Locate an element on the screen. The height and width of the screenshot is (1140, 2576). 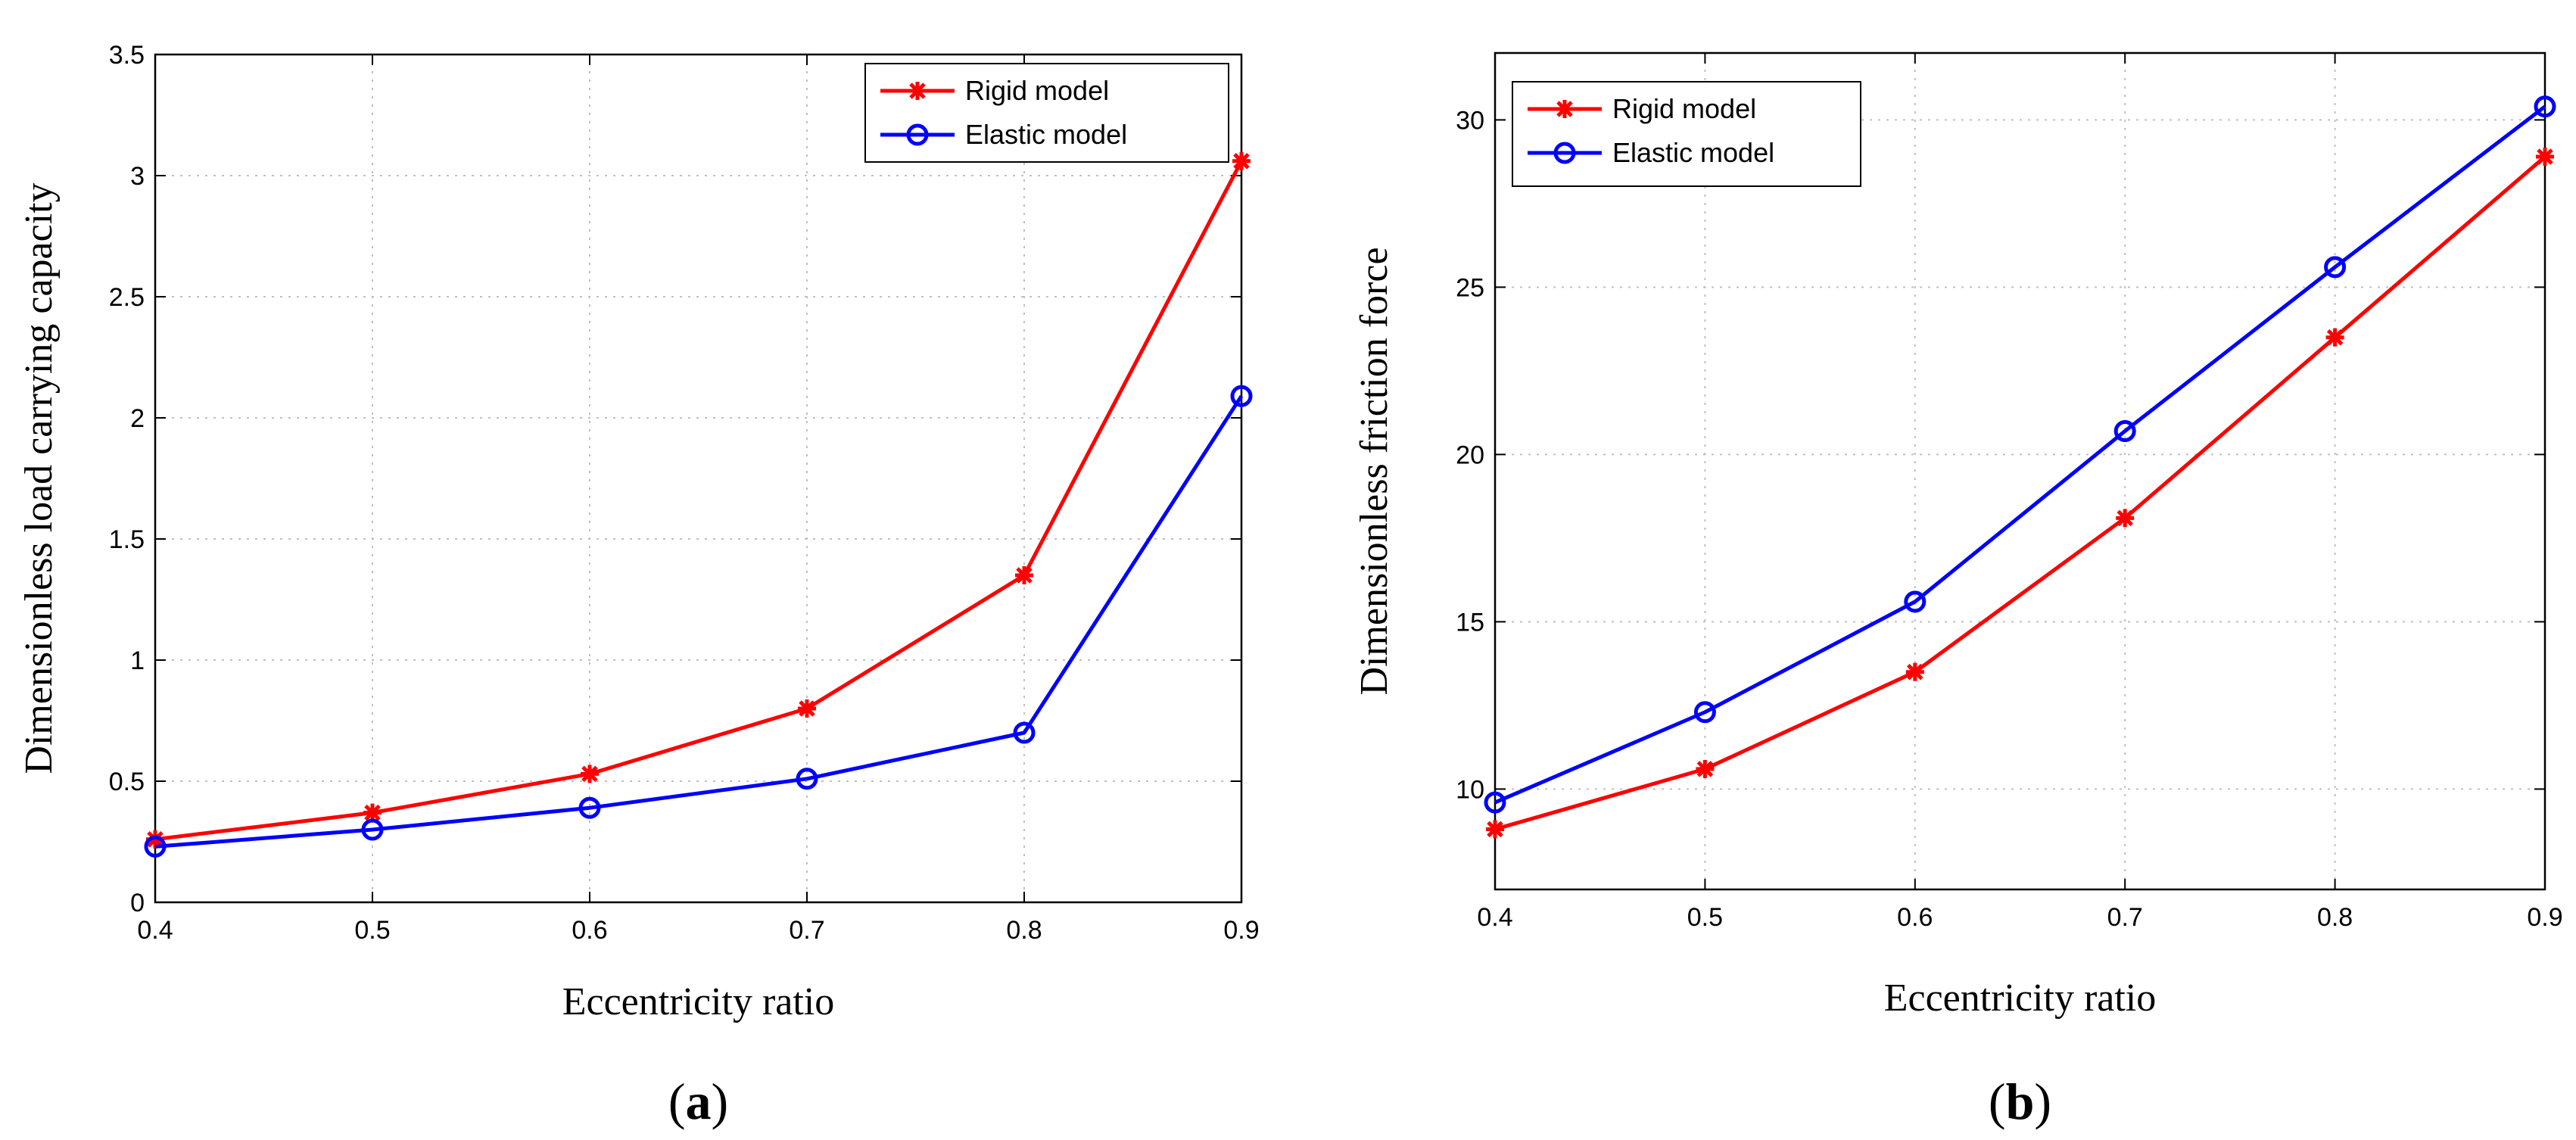
y-tick-label: 3.5 is located at coordinates (127, 55).